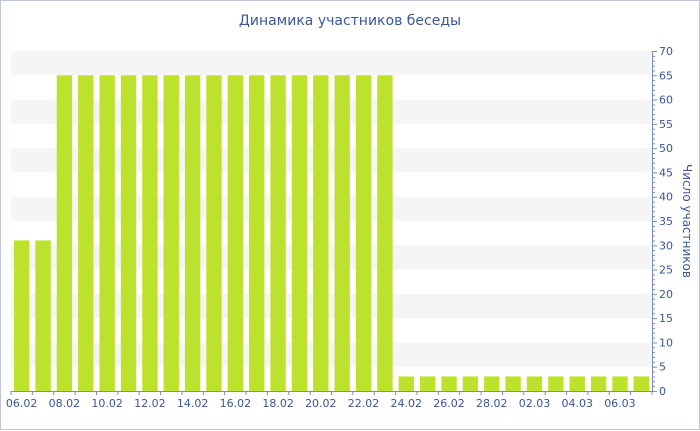  Describe the element at coordinates (662, 391) in the screenshot. I see `y-tick-label: 0` at that location.